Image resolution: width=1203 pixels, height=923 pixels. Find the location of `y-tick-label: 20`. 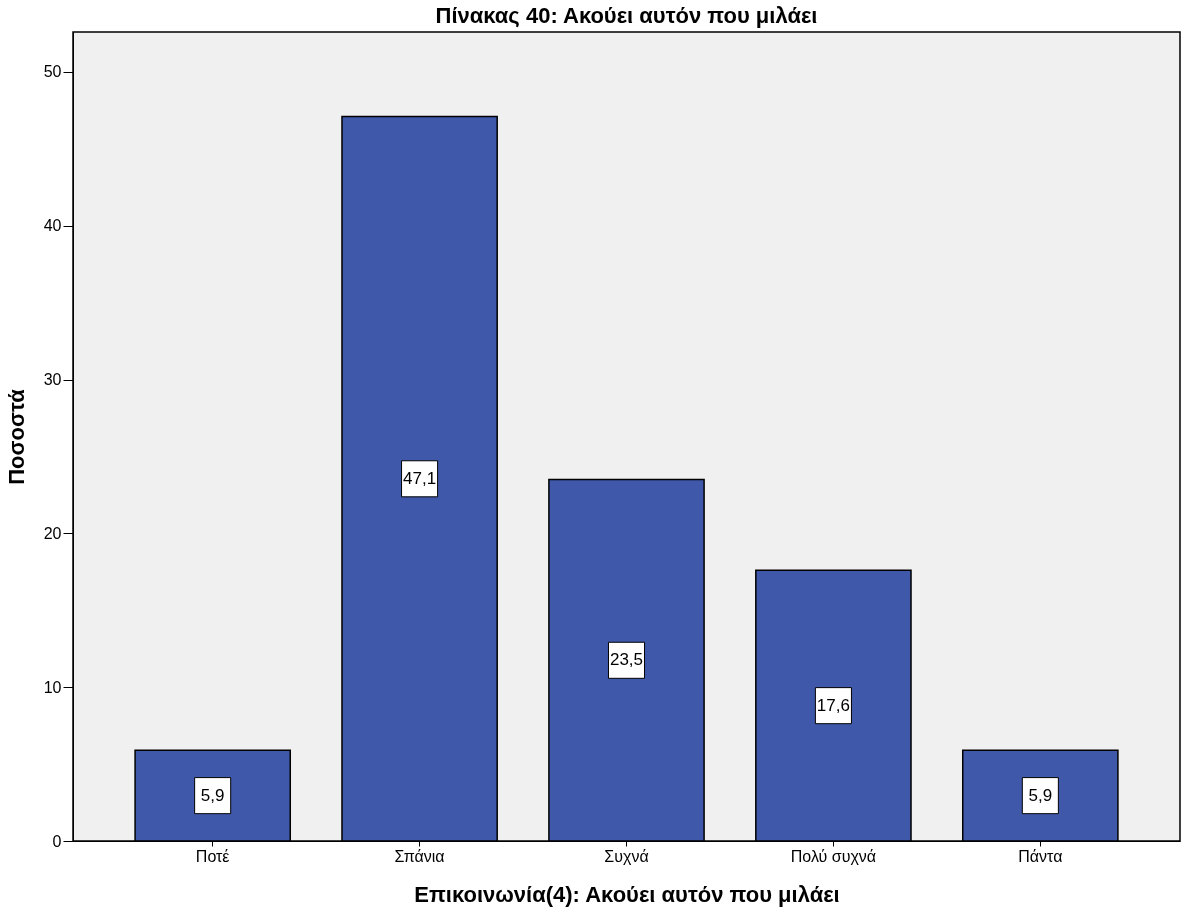

y-tick-label: 20 is located at coordinates (52, 533).